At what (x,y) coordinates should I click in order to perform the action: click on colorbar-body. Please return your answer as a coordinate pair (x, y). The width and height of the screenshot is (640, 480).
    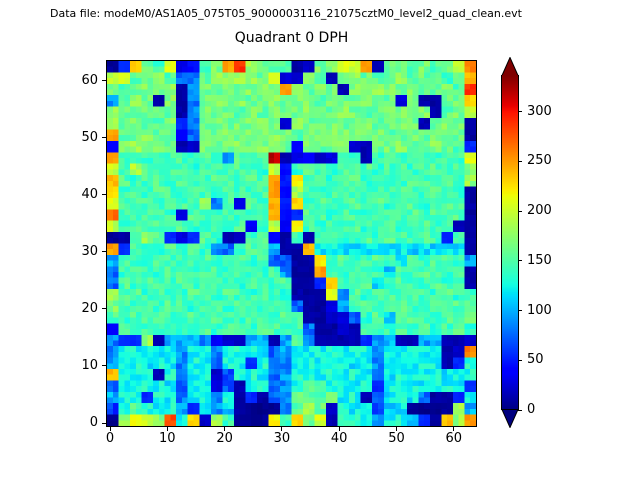
    Looking at the image, I should click on (510, 242).